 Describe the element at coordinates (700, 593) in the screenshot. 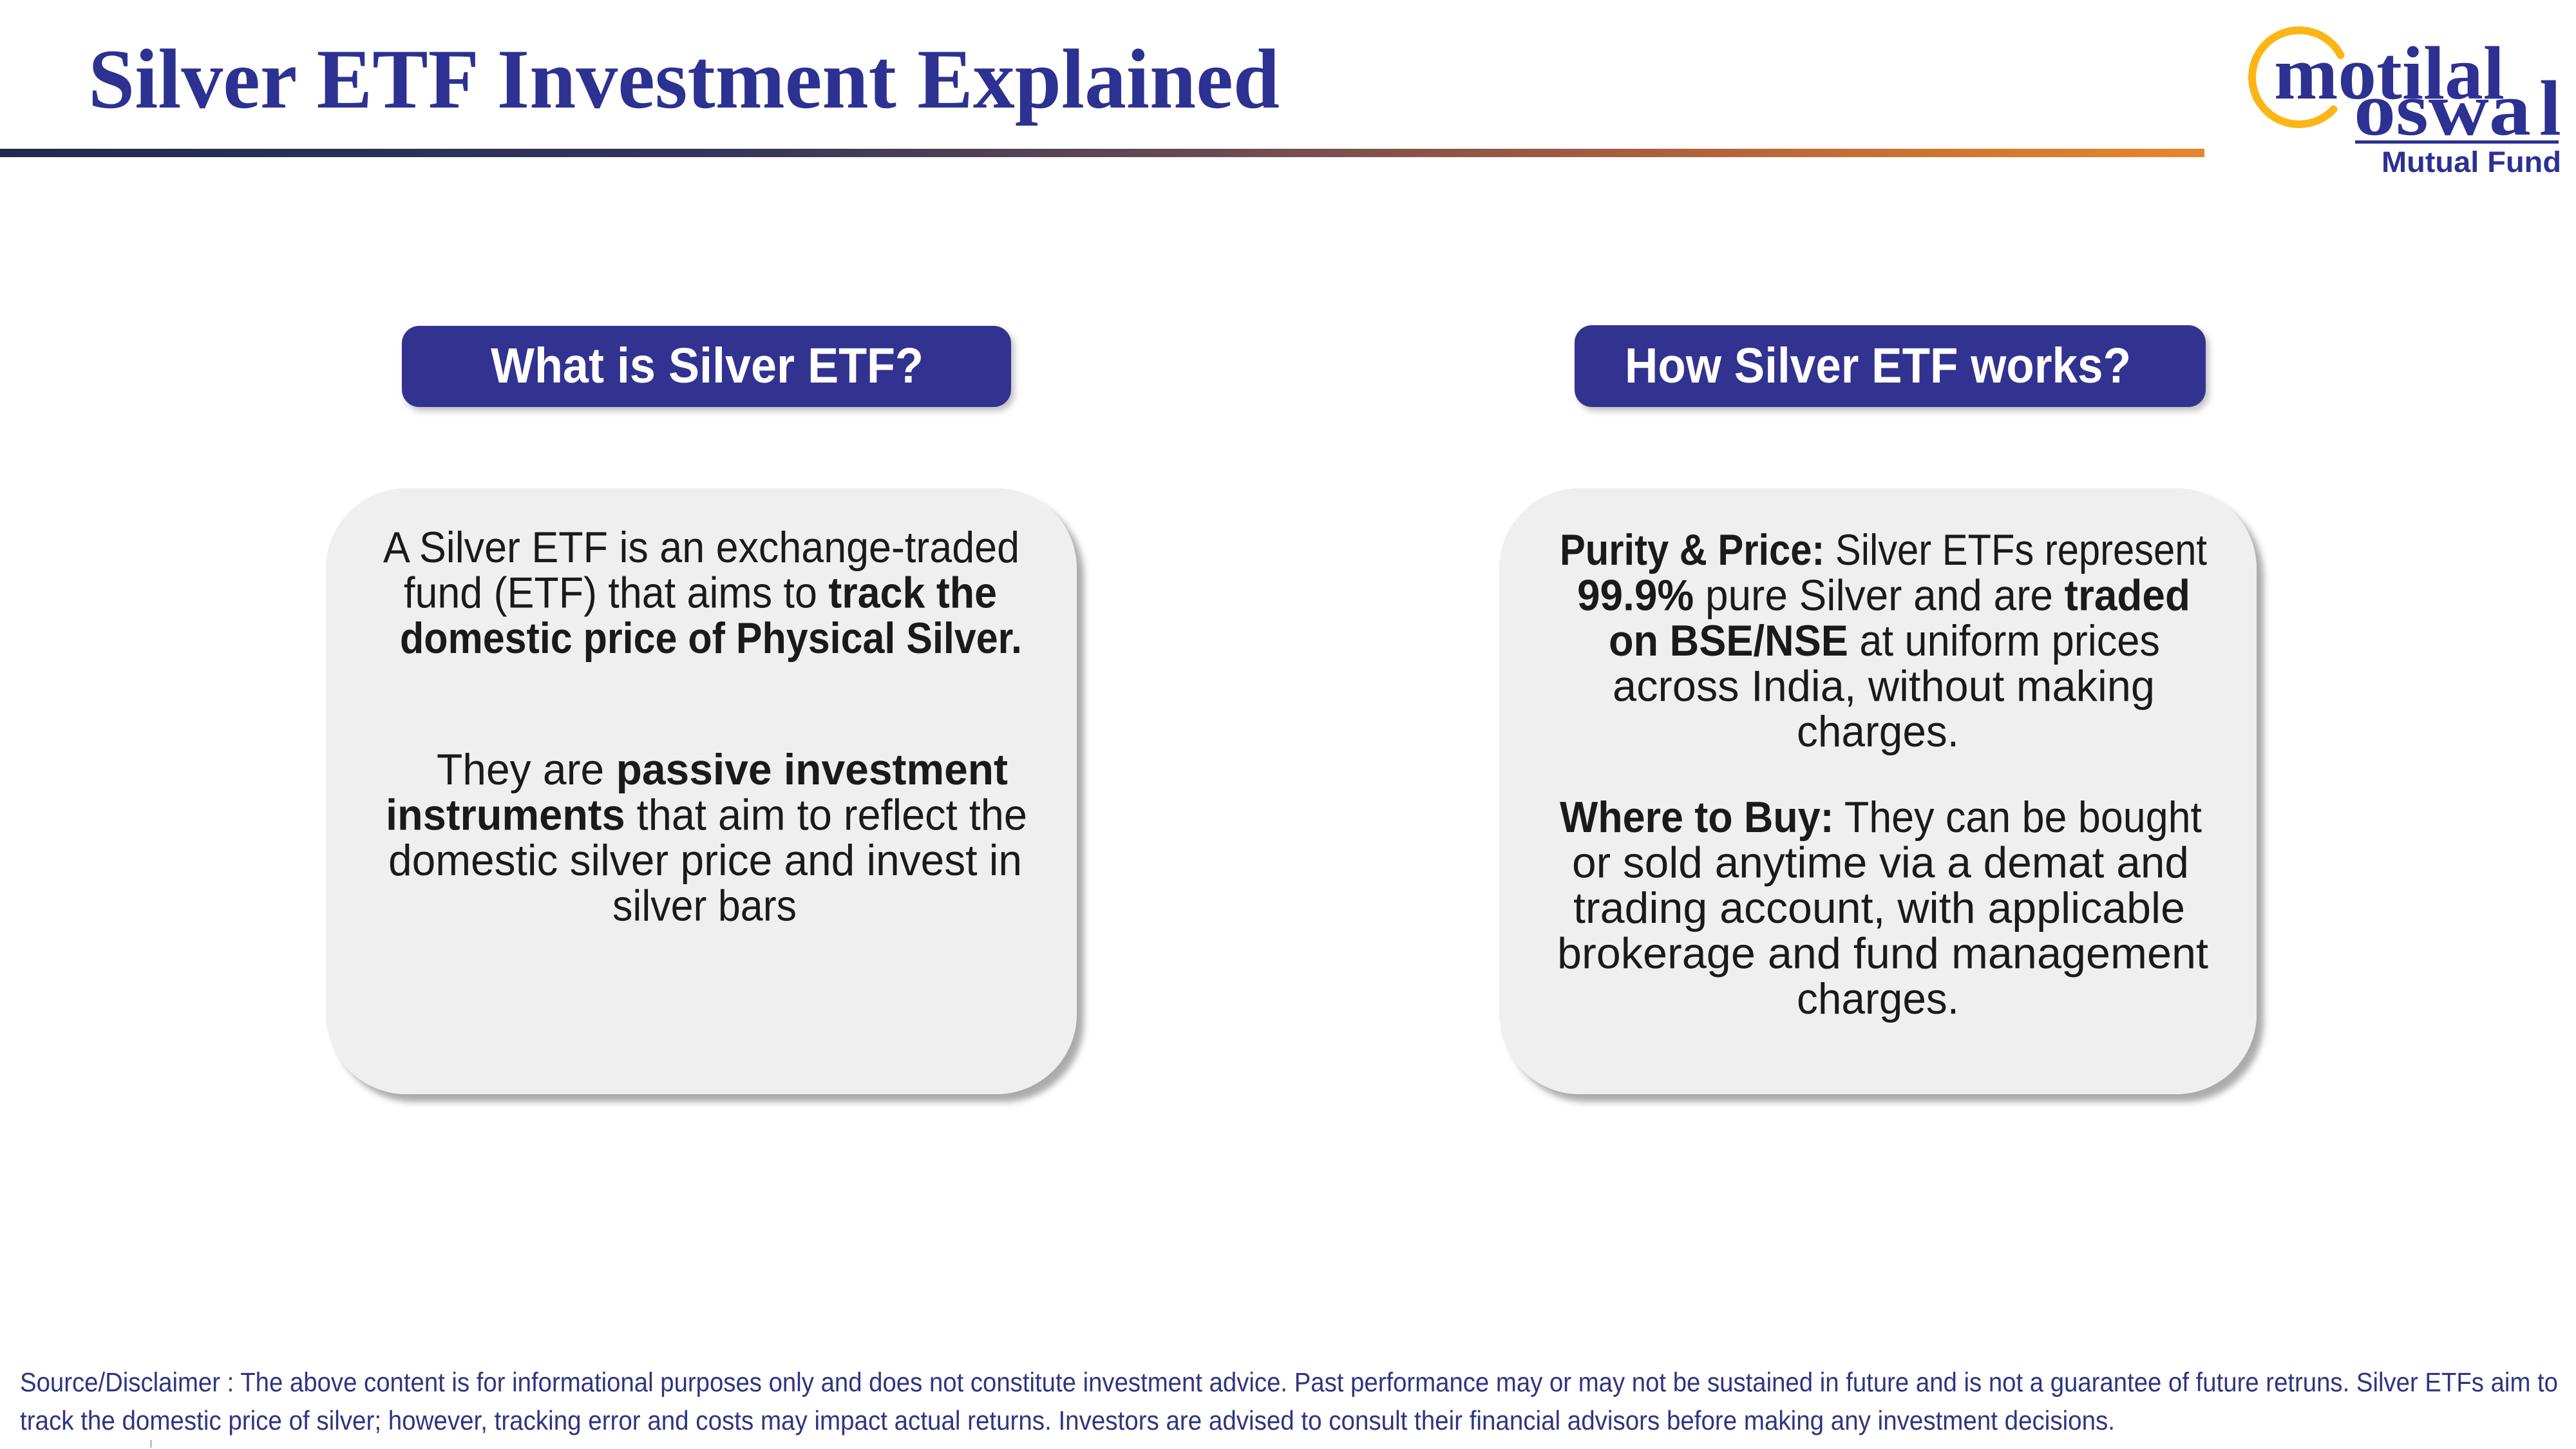

I see `svg-text:fund (ETF) that aims to track: fund (ETF) that aims to track the` at that location.